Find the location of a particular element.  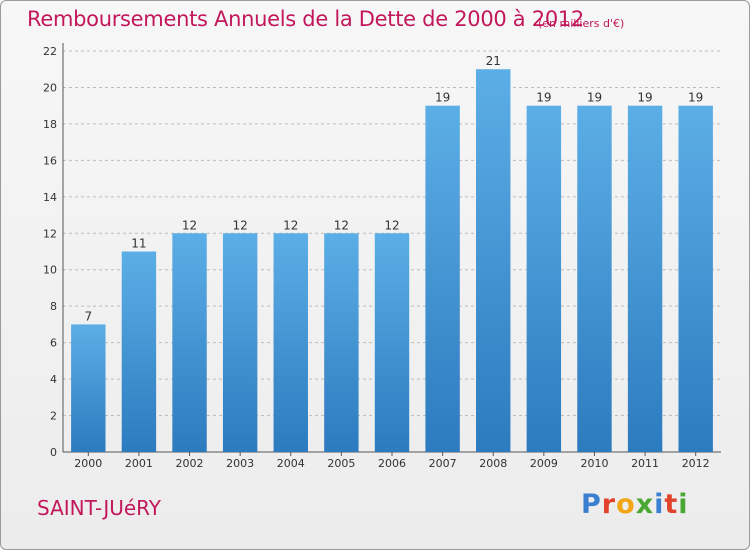

x-tick-label: 2000 is located at coordinates (88, 463).